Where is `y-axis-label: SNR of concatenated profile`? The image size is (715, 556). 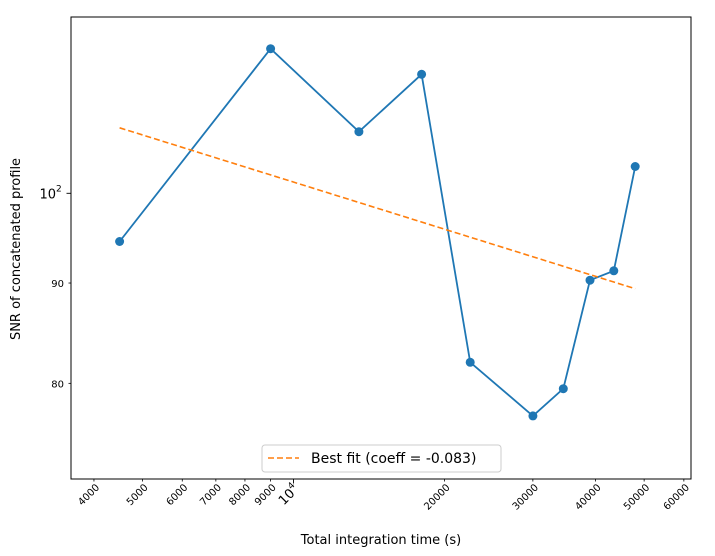 y-axis-label: SNR of concatenated profile is located at coordinates (16, 249).